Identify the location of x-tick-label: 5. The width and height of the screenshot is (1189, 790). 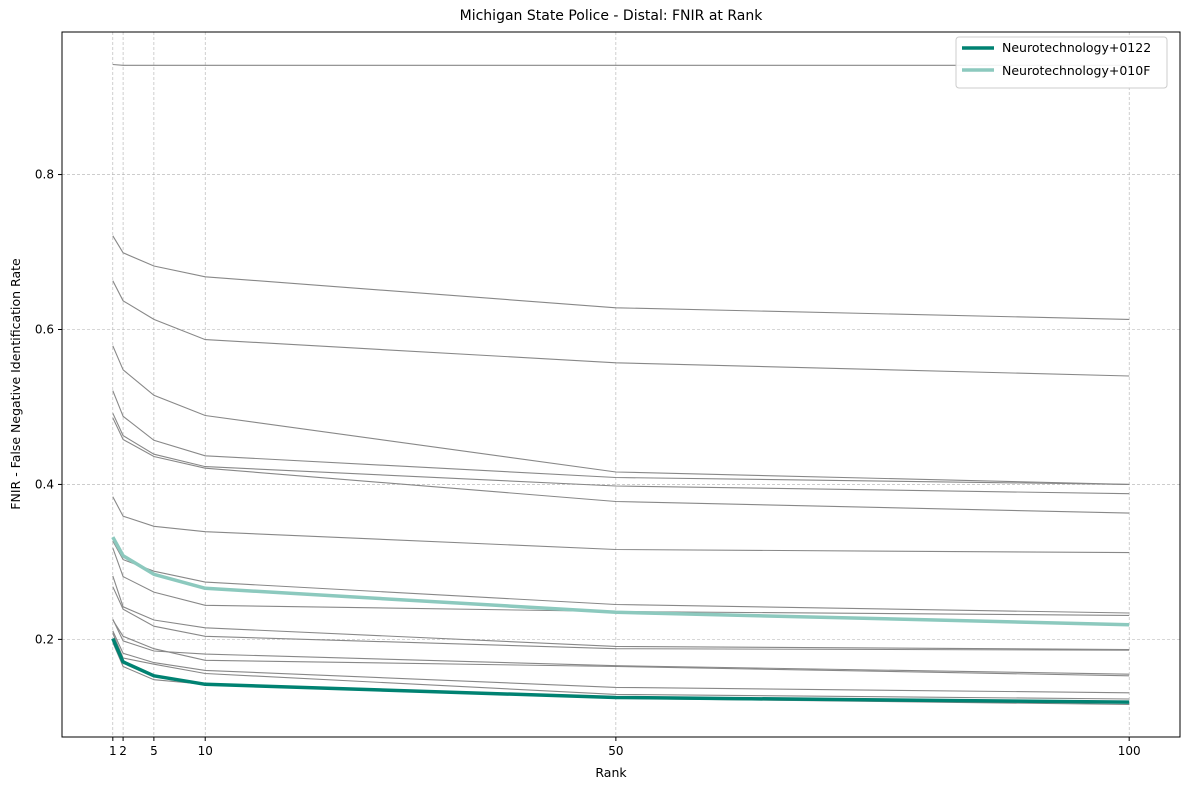
(154, 751).